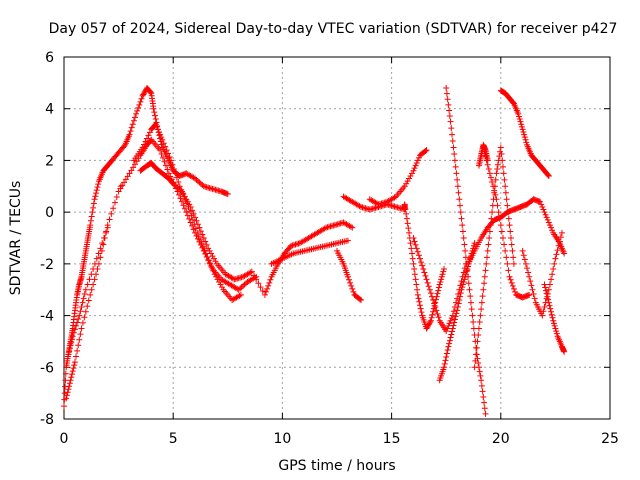 This screenshot has height=480, width=640. Describe the element at coordinates (49, 58) in the screenshot. I see `y-tick-label: 6` at that location.